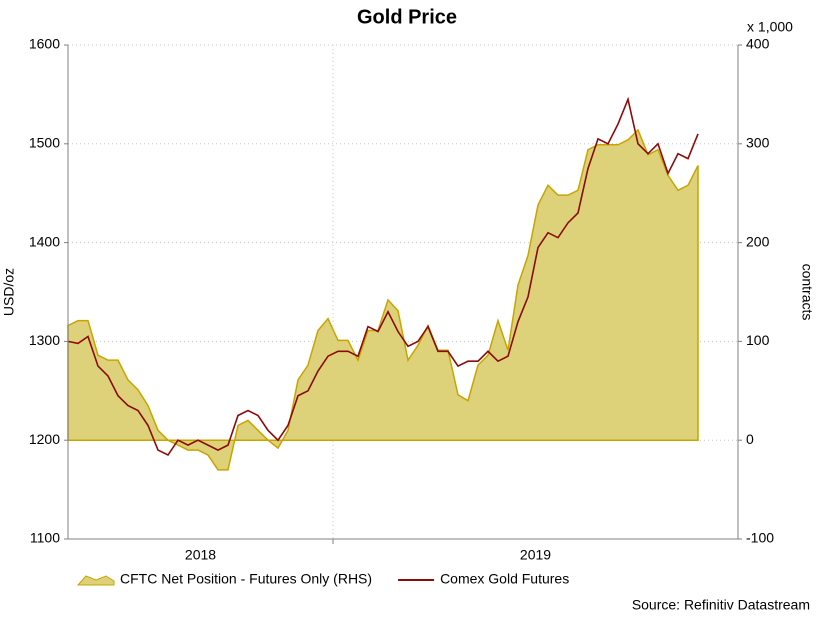 This screenshot has height=631, width=824. What do you see at coordinates (535, 555) in the screenshot?
I see `x-tick-label: 2019` at bounding box center [535, 555].